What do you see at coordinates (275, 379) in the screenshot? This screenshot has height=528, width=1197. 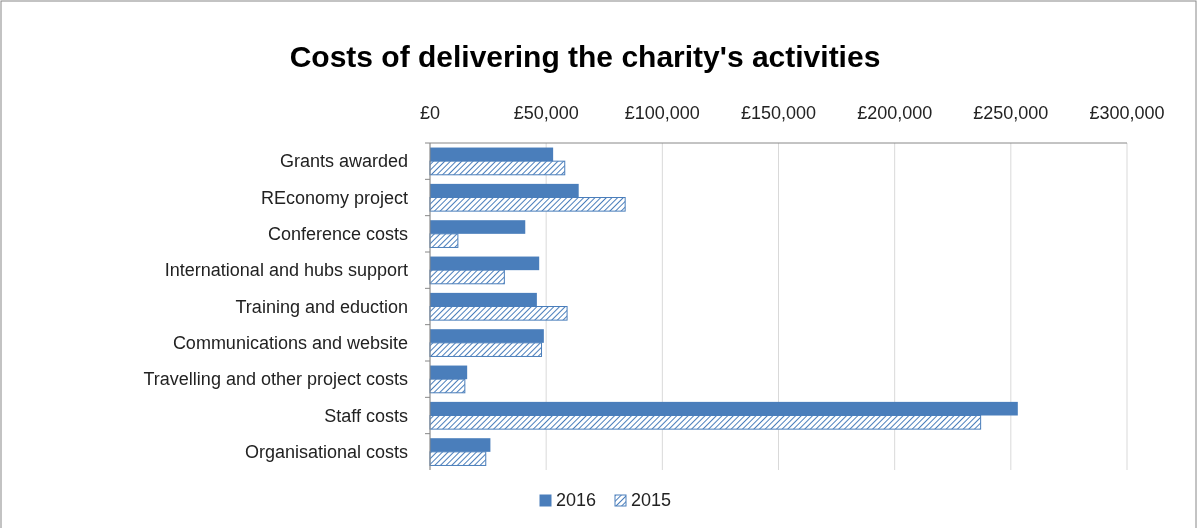 I see `y-tick-label: Travelling and other project costs` at bounding box center [275, 379].